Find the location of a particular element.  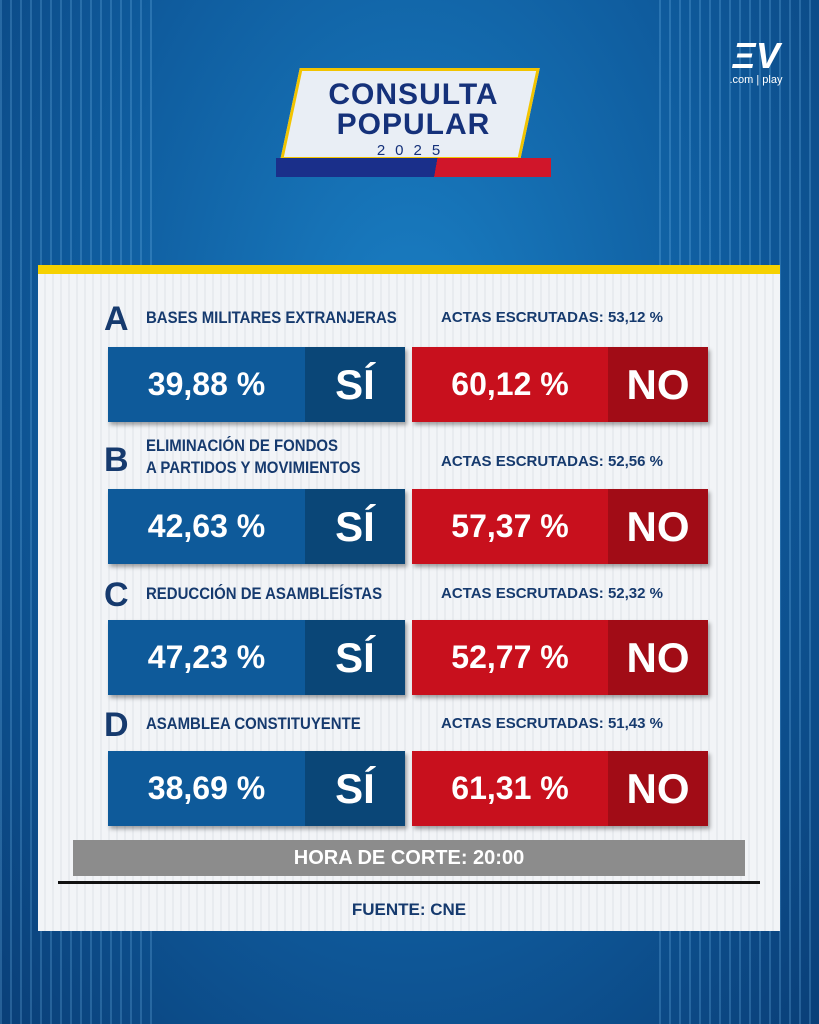

question-title: BASES MILITARES EXTRANJERAS is located at coordinates (271, 317).